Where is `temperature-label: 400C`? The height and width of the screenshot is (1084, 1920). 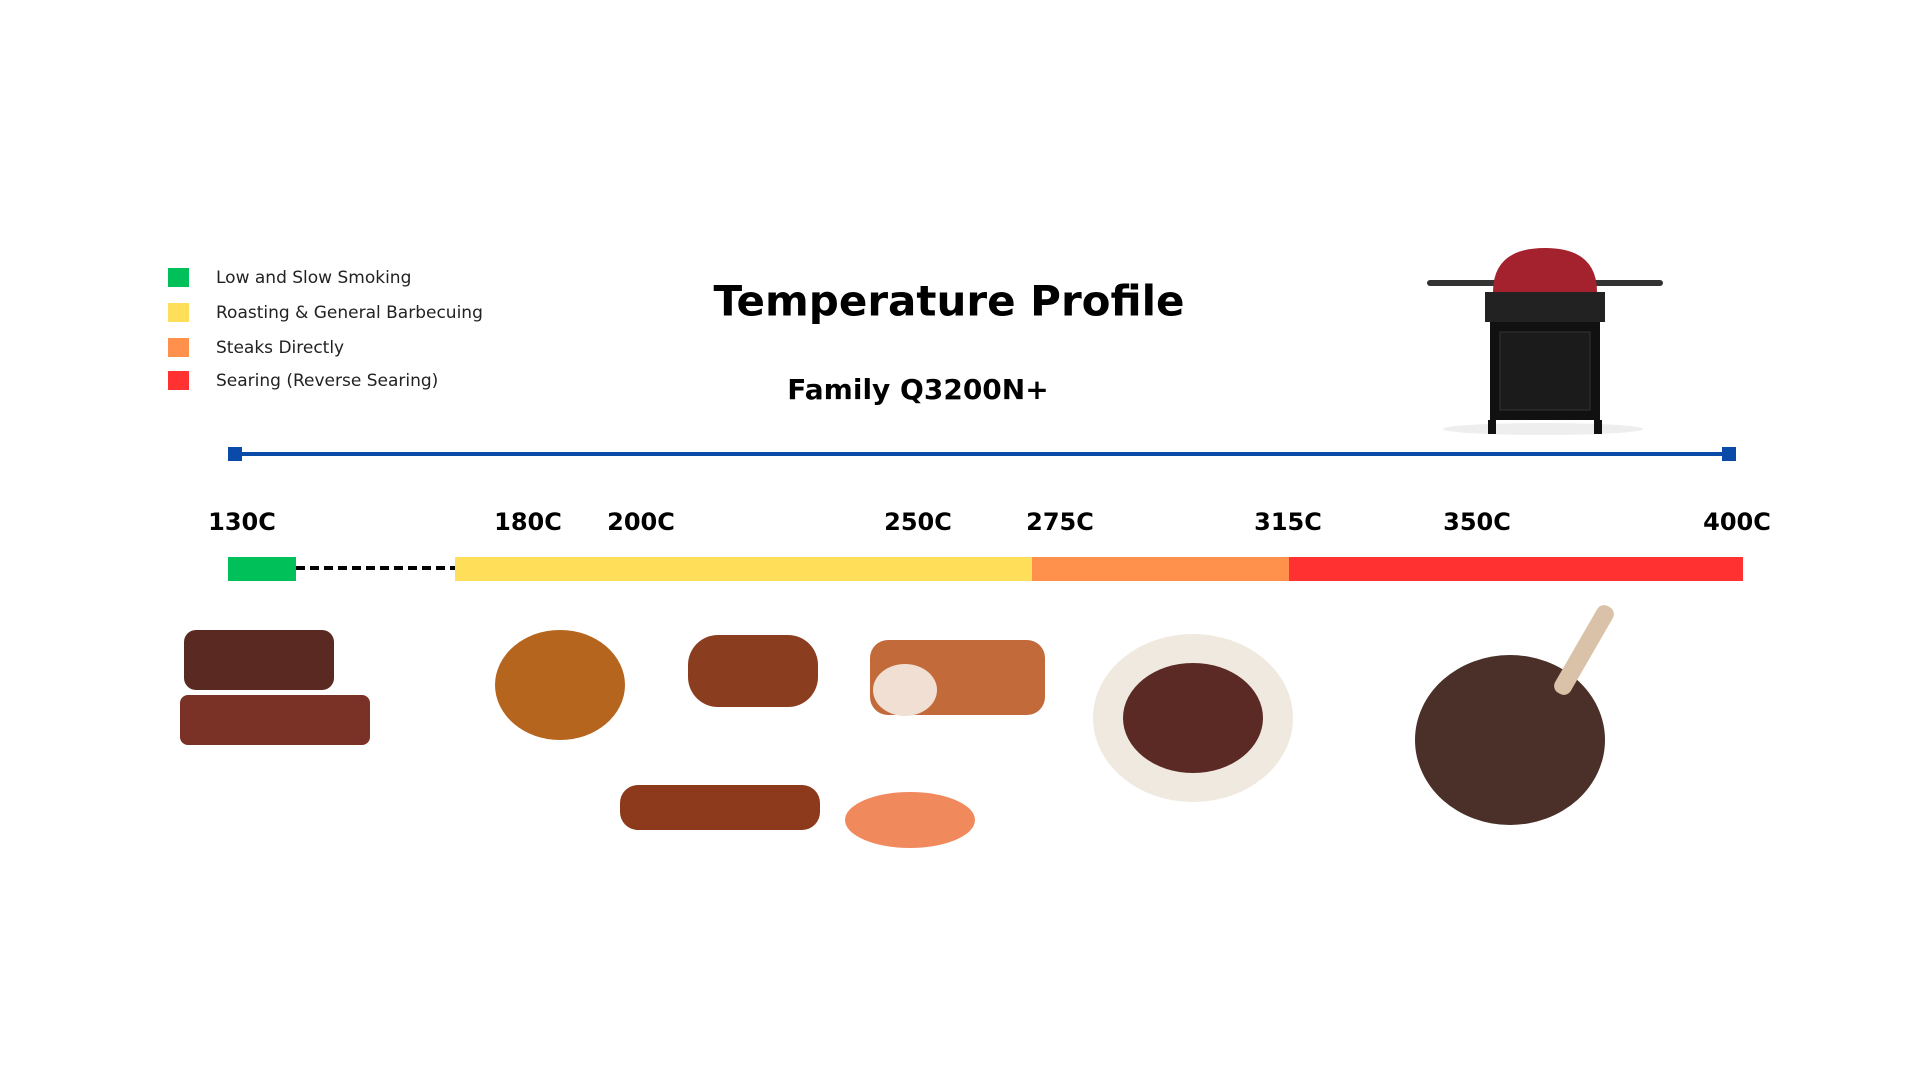 temperature-label: 400C is located at coordinates (1737, 522).